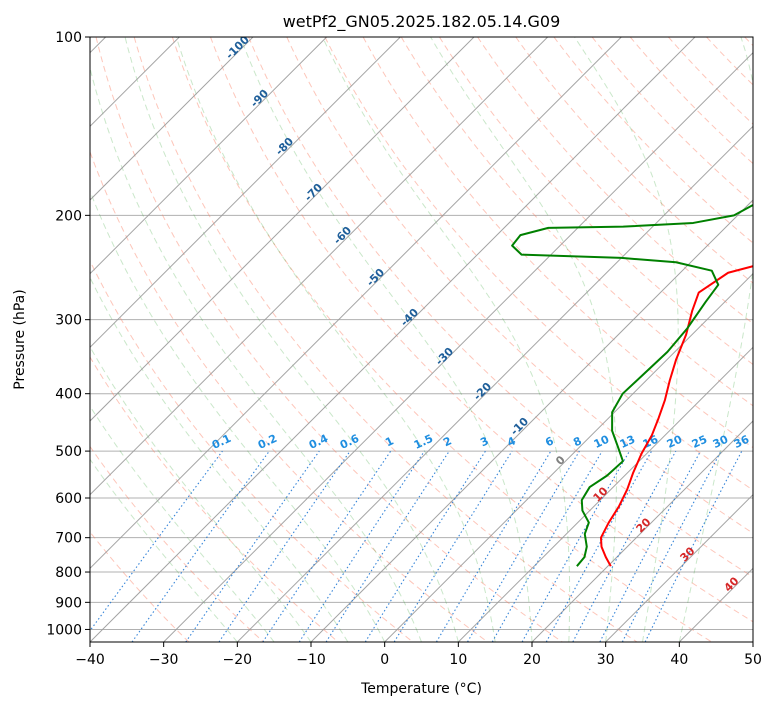 This screenshot has height=708, width=775. Describe the element at coordinates (68, 573) in the screenshot. I see `y-tick-label: 800` at that location.